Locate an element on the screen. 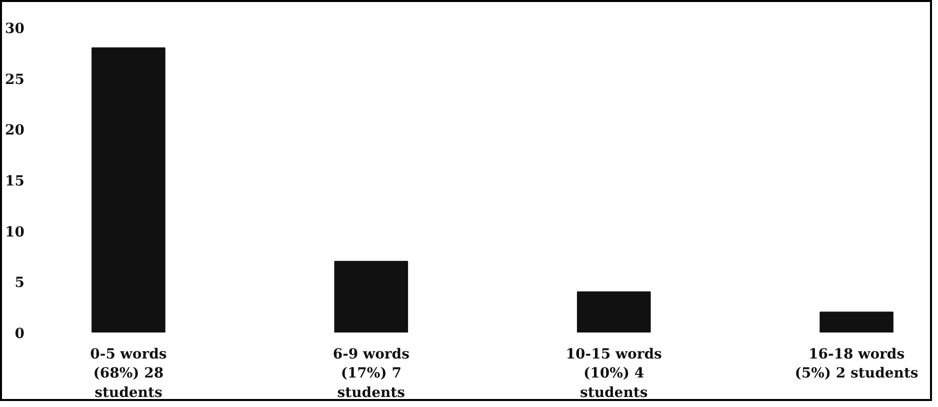  y-tick-label: 20 is located at coordinates (15, 130).